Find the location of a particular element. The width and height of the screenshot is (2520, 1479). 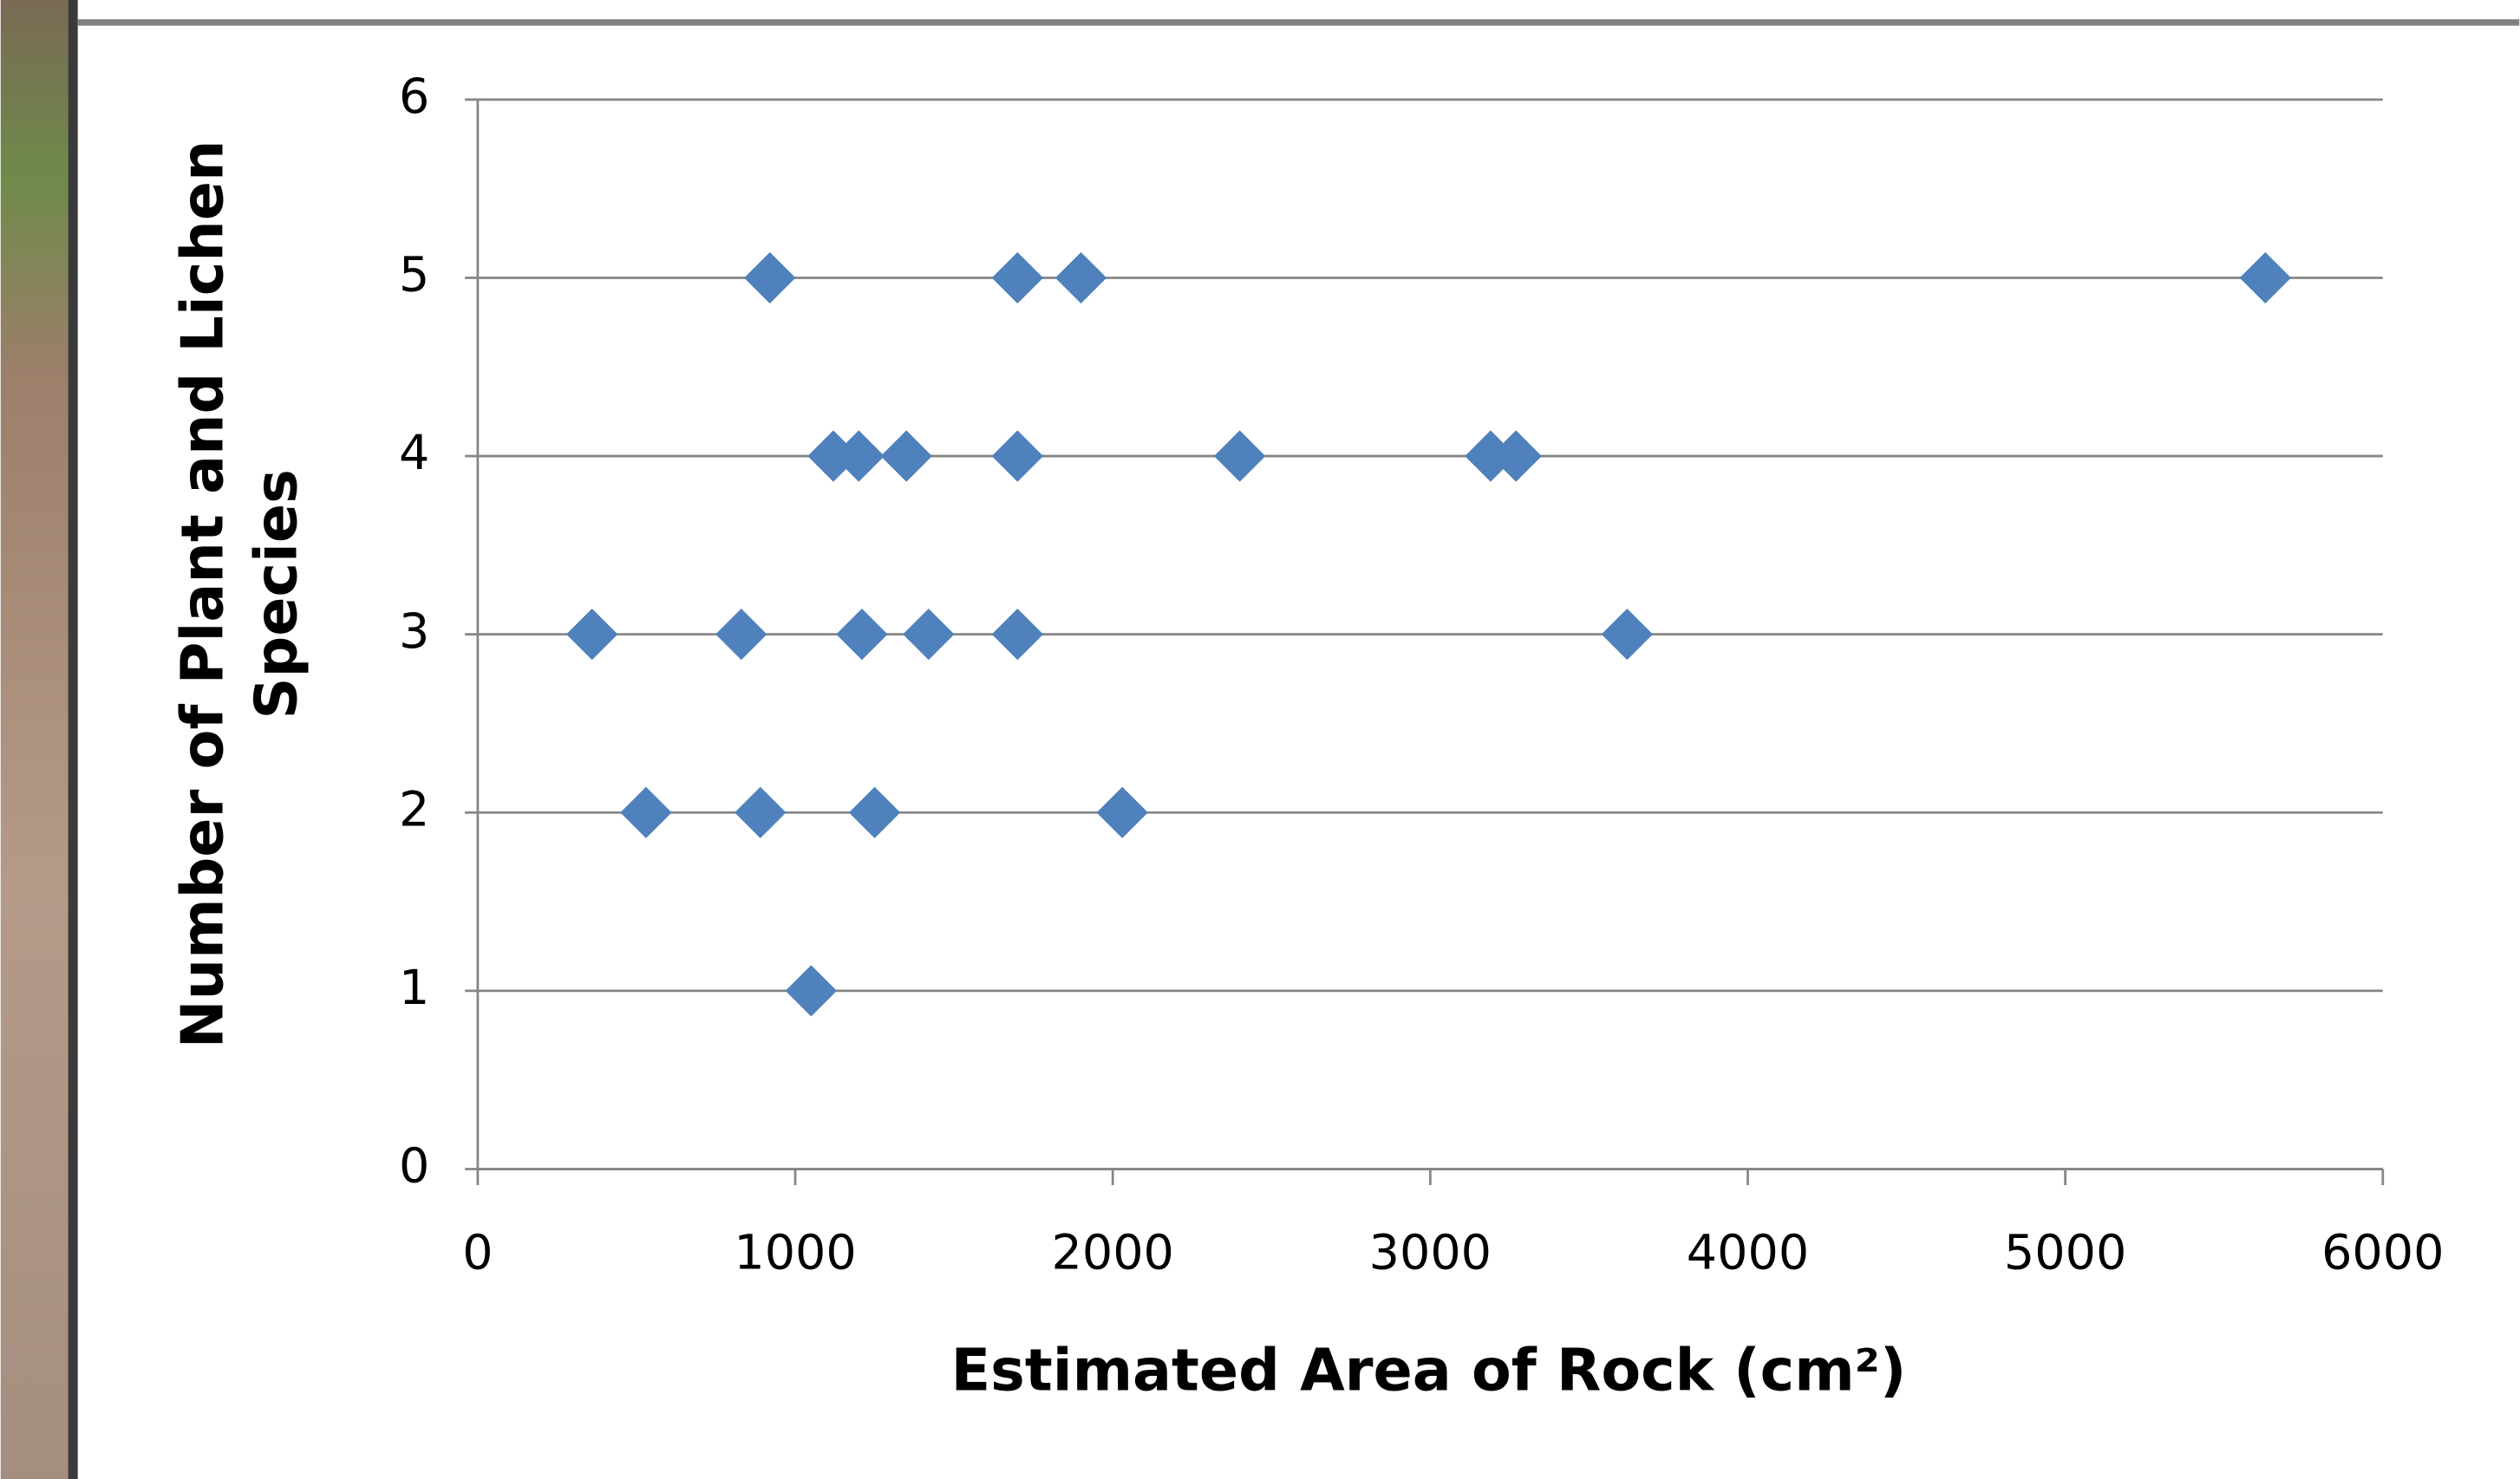

x-tick-label: 1000 is located at coordinates (795, 1253).